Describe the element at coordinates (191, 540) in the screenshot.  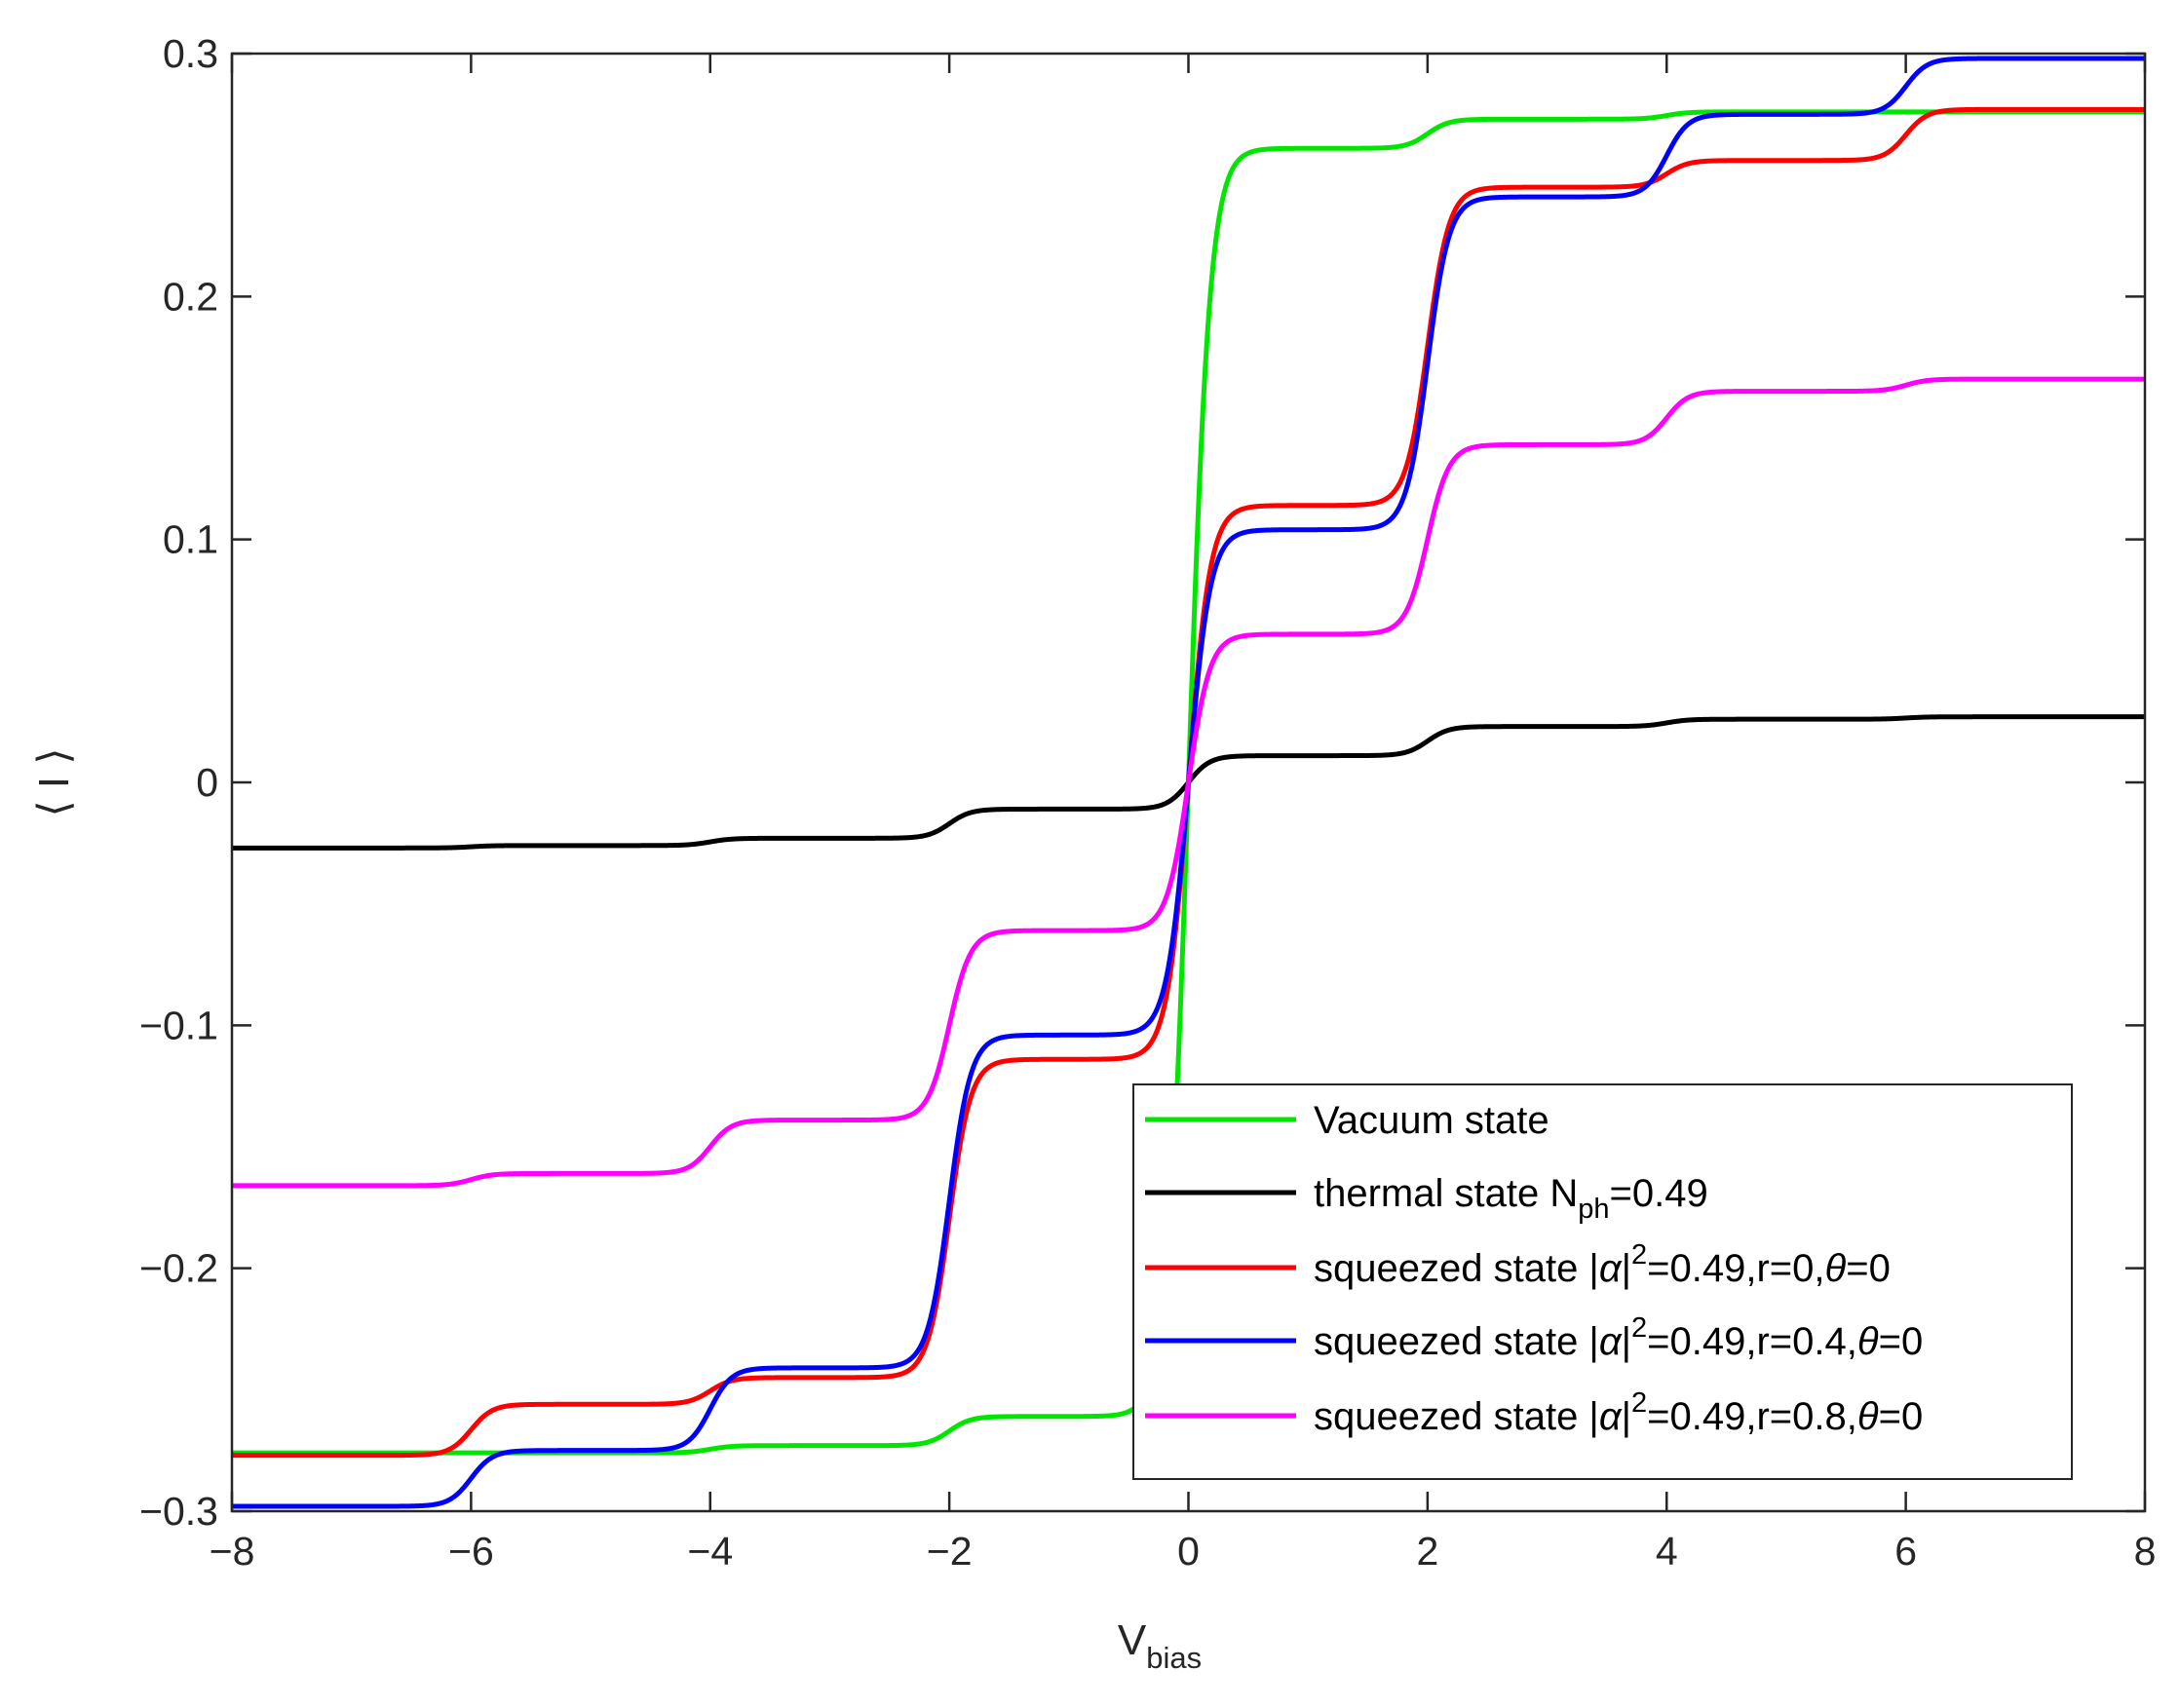
I see `y-tick-label: 0.1` at that location.